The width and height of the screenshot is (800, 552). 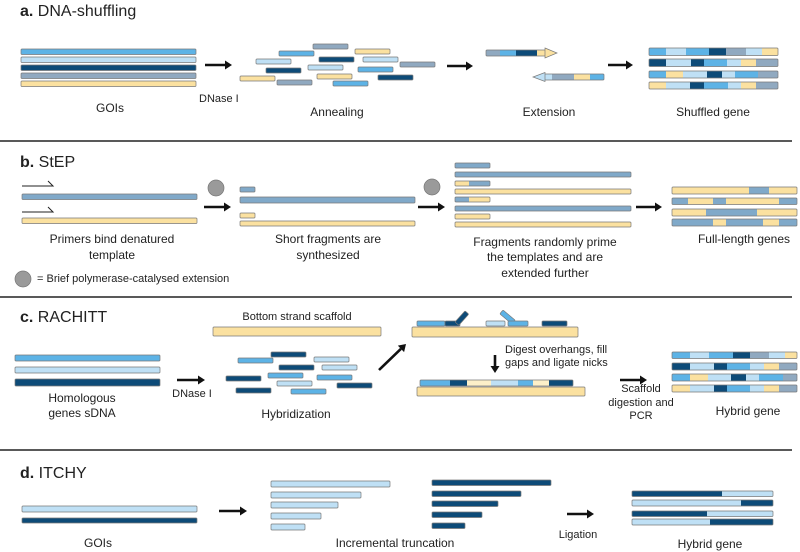 I want to click on label-dnase: DNase I, so click(x=219, y=99).